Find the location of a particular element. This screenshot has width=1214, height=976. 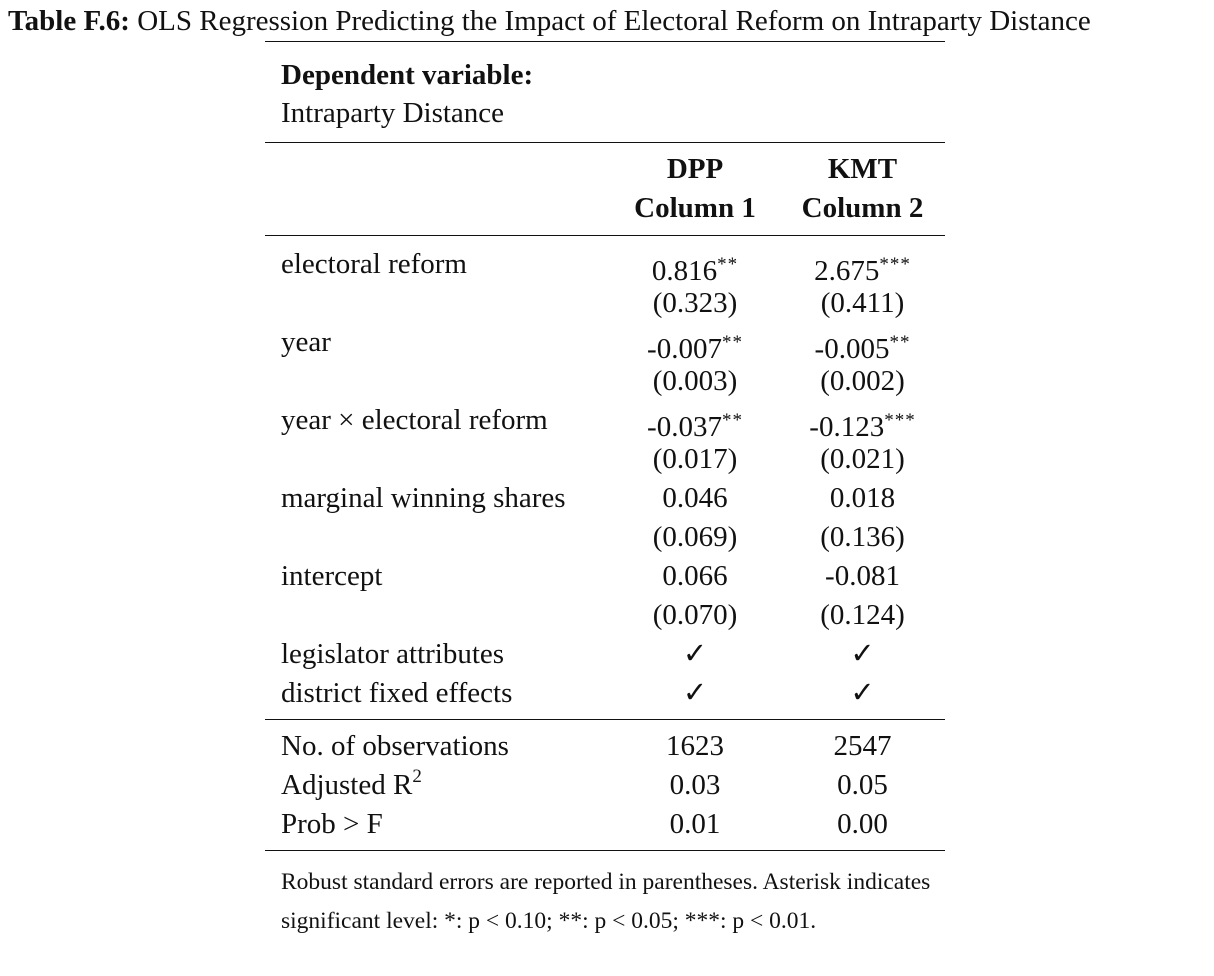

cell-c1: -0.007** is located at coordinates (695, 346).